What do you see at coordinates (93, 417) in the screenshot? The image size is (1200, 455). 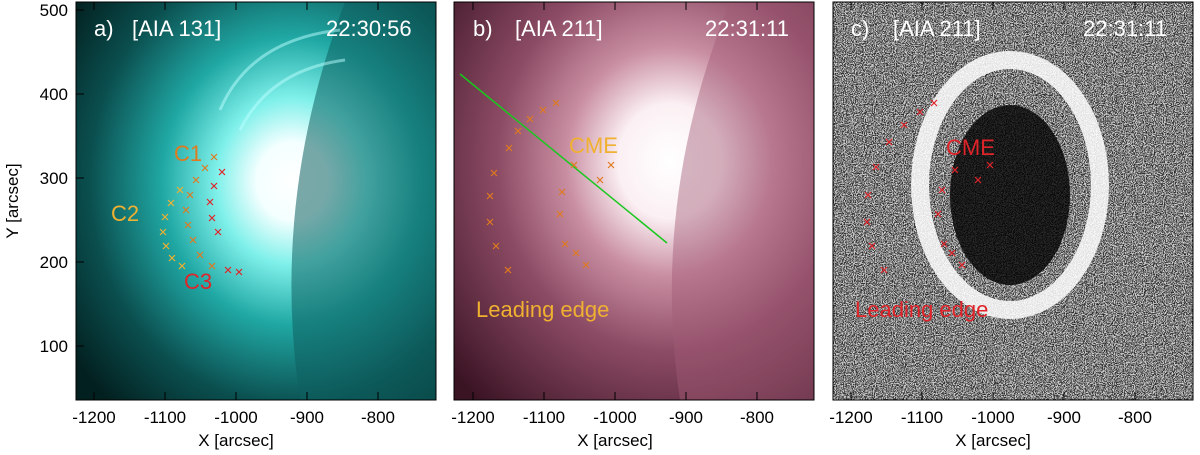 I see `x-tick-a-0: -1200` at bounding box center [93, 417].